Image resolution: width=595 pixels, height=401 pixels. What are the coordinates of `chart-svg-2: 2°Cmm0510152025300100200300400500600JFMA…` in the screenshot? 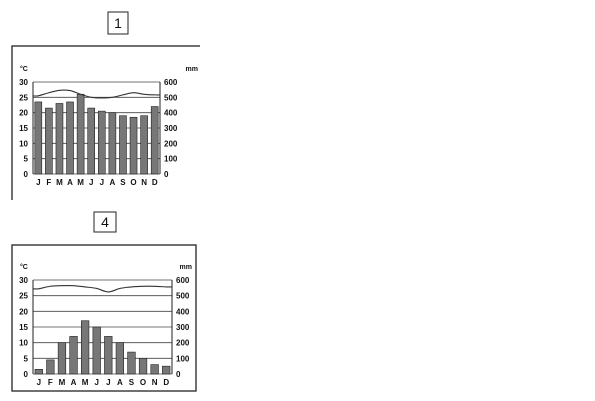 It's located at (504, 108).